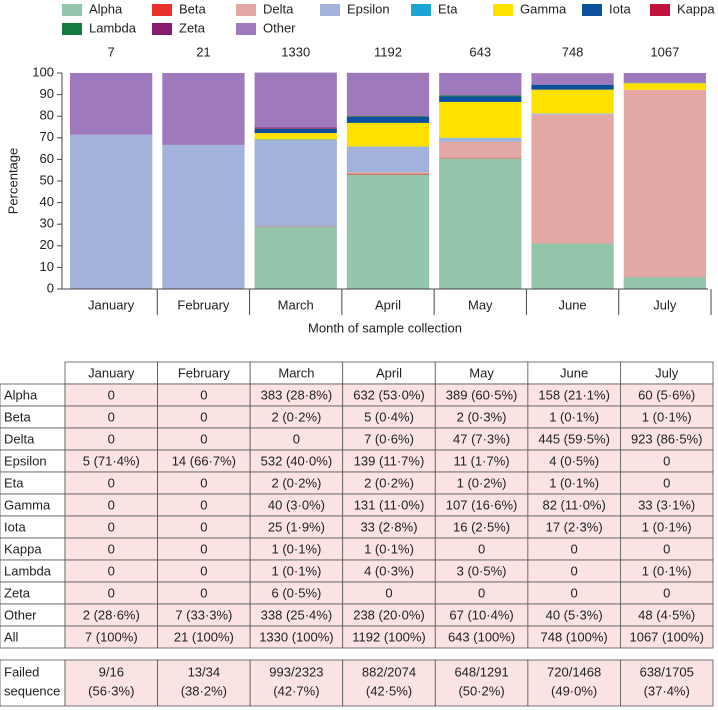 This screenshot has height=710, width=718. What do you see at coordinates (666, 614) in the screenshot?
I see `table-cell-text: 48 (4·5%)` at bounding box center [666, 614].